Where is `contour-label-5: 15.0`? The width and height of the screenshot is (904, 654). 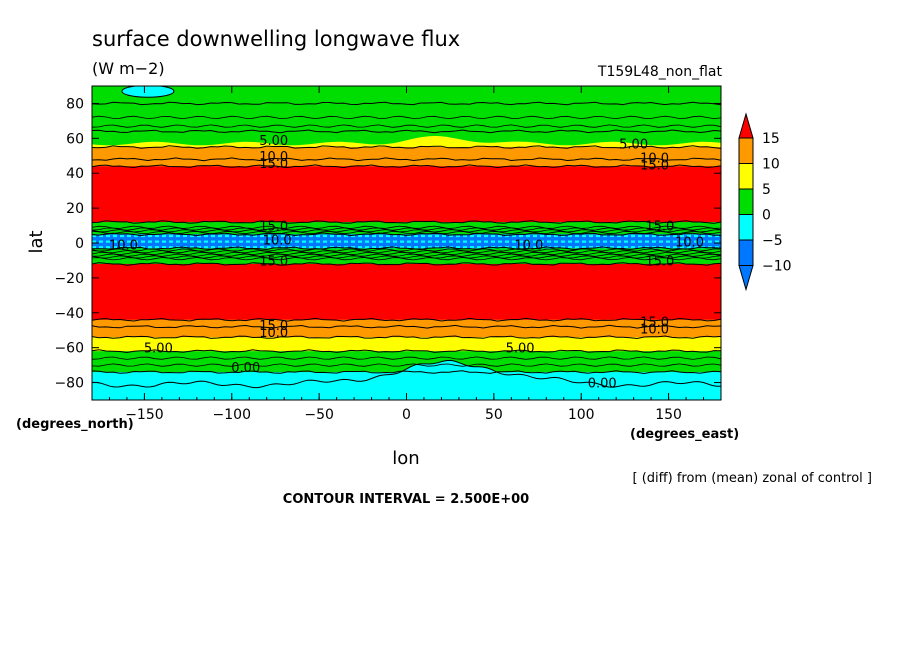 contour-label-5: 15.0 is located at coordinates (654, 166).